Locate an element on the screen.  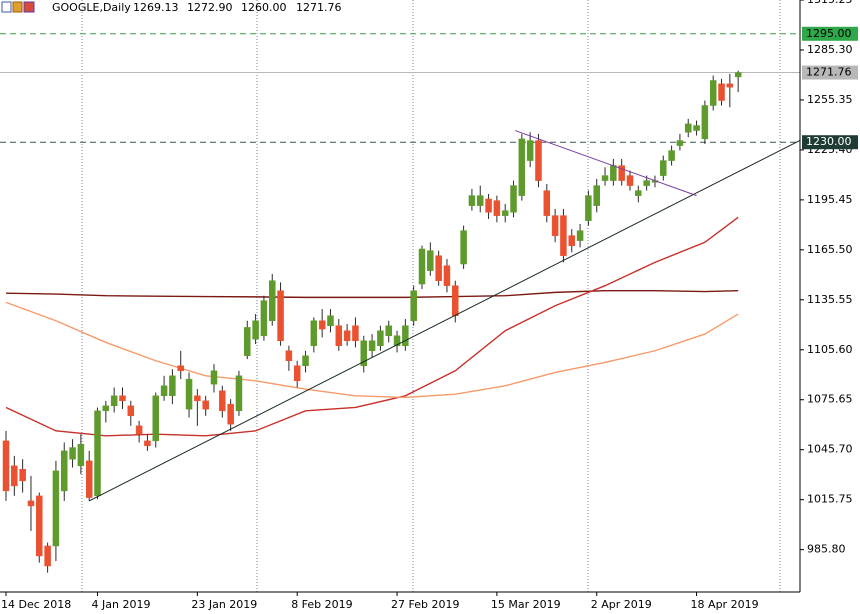
y-tick-label: 1075.65 is located at coordinates (830, 399).